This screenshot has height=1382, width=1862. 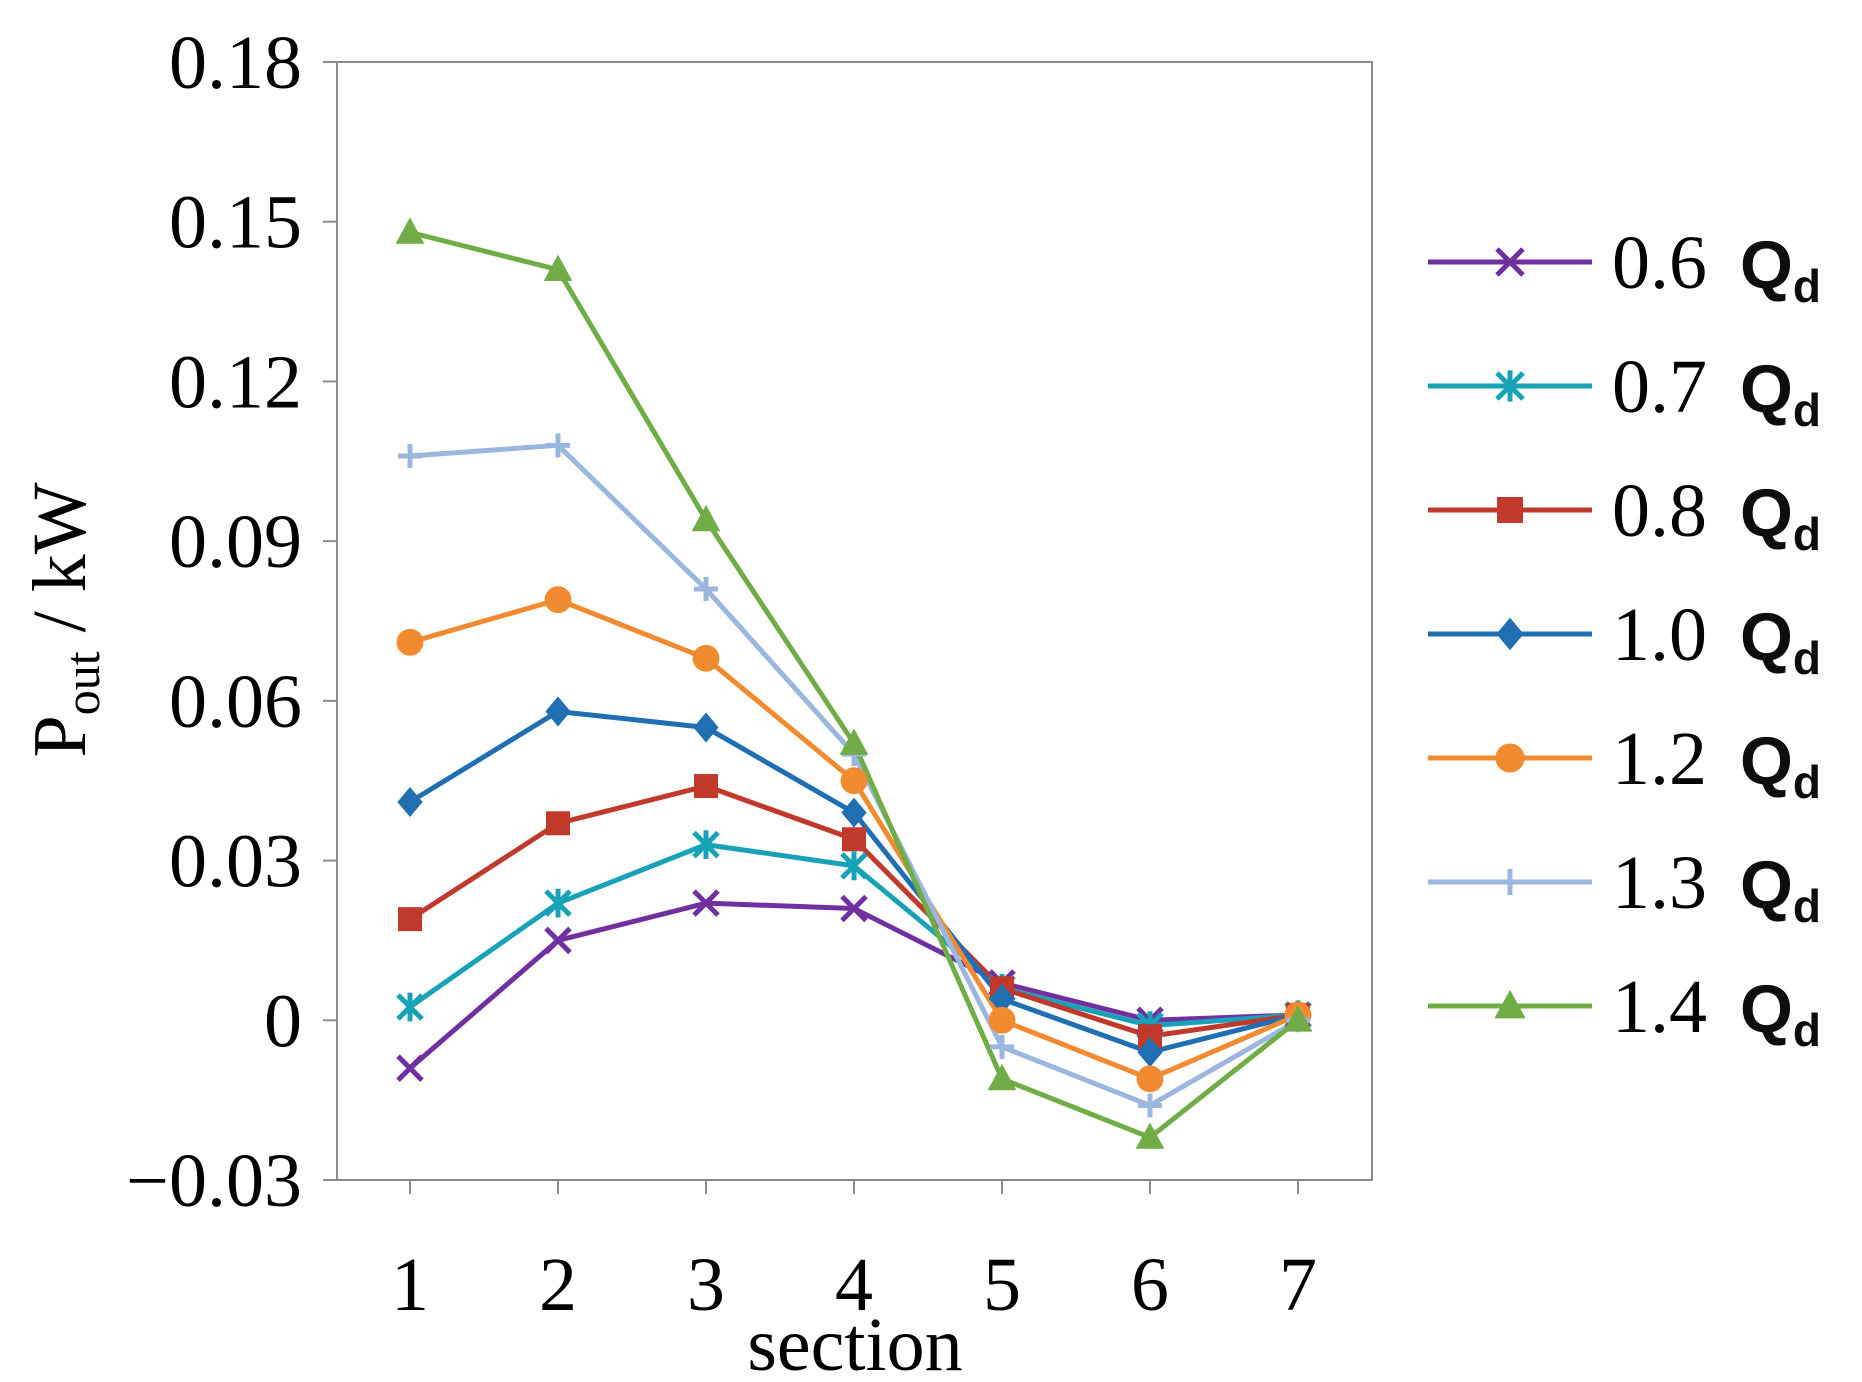 I want to click on legend-item-1.2: 1.2 Qd, so click(x=1624, y=762).